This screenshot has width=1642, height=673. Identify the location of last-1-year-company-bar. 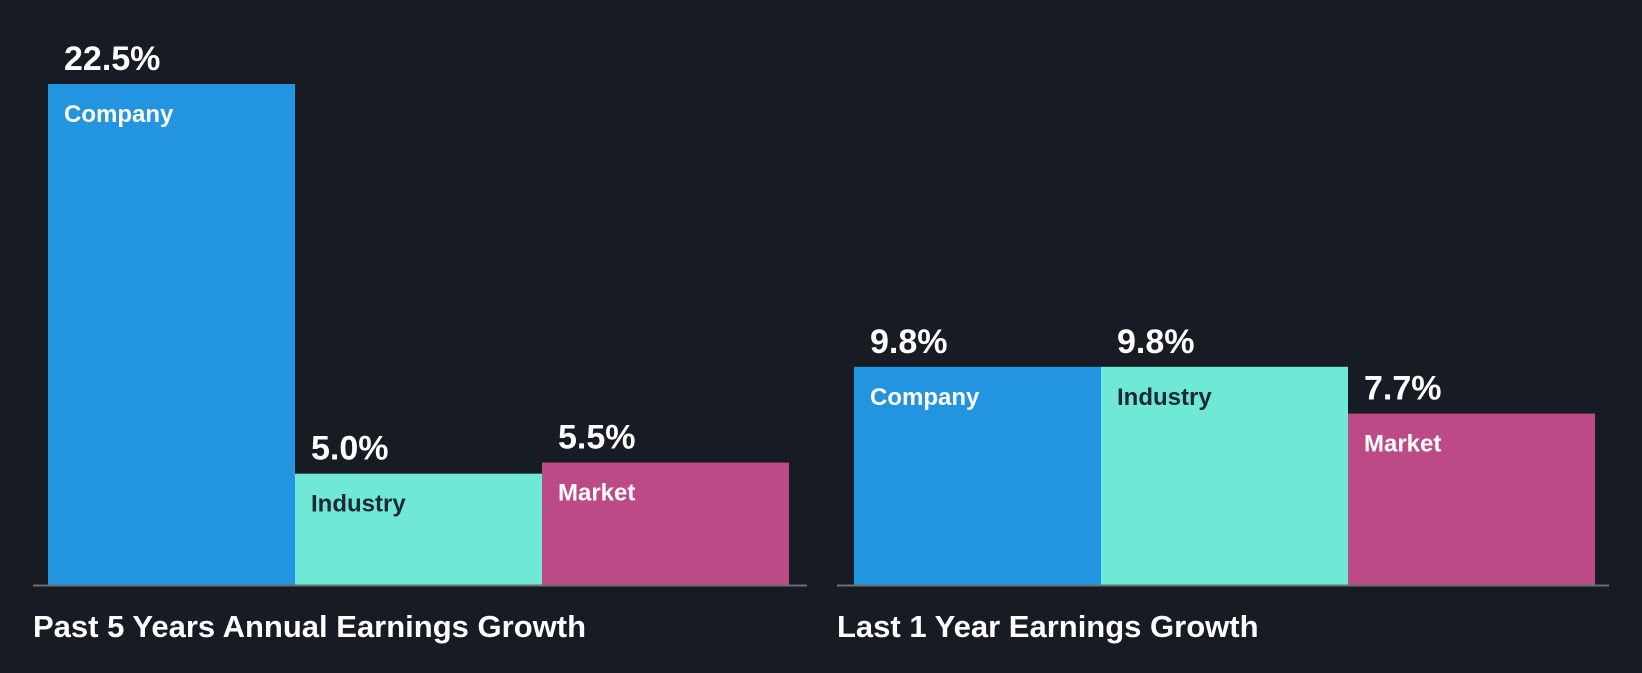
(977, 475).